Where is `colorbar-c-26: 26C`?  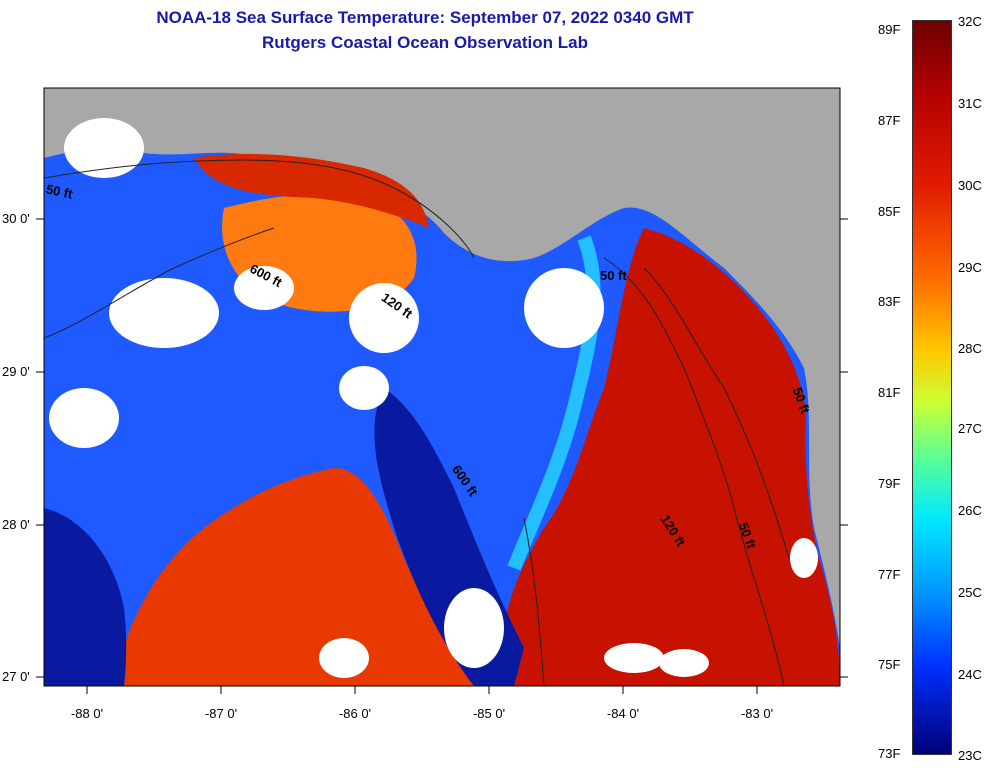
colorbar-c-26: 26C is located at coordinates (970, 510).